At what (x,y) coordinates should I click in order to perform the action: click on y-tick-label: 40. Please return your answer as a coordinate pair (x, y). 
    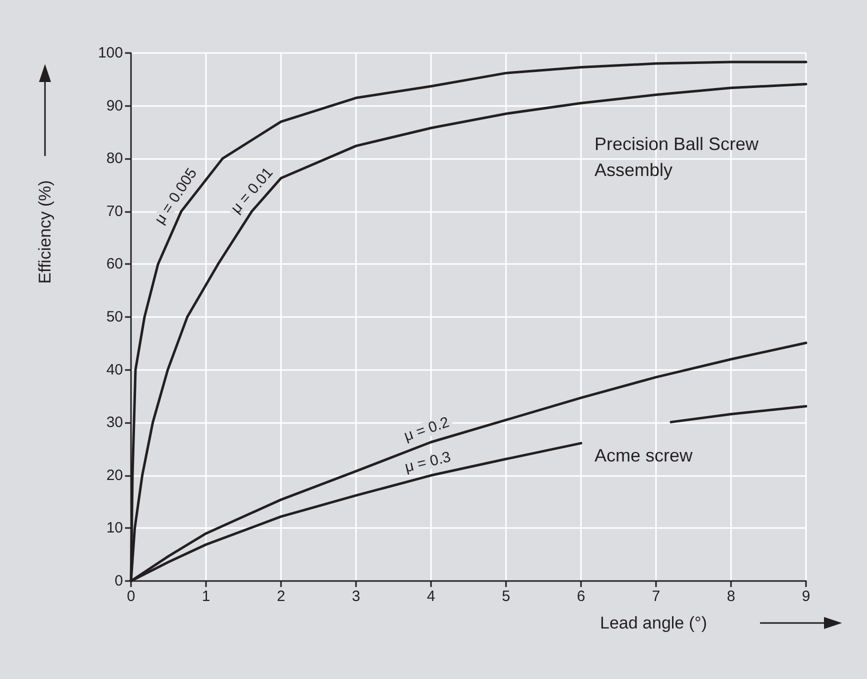
    Looking at the image, I should click on (114, 369).